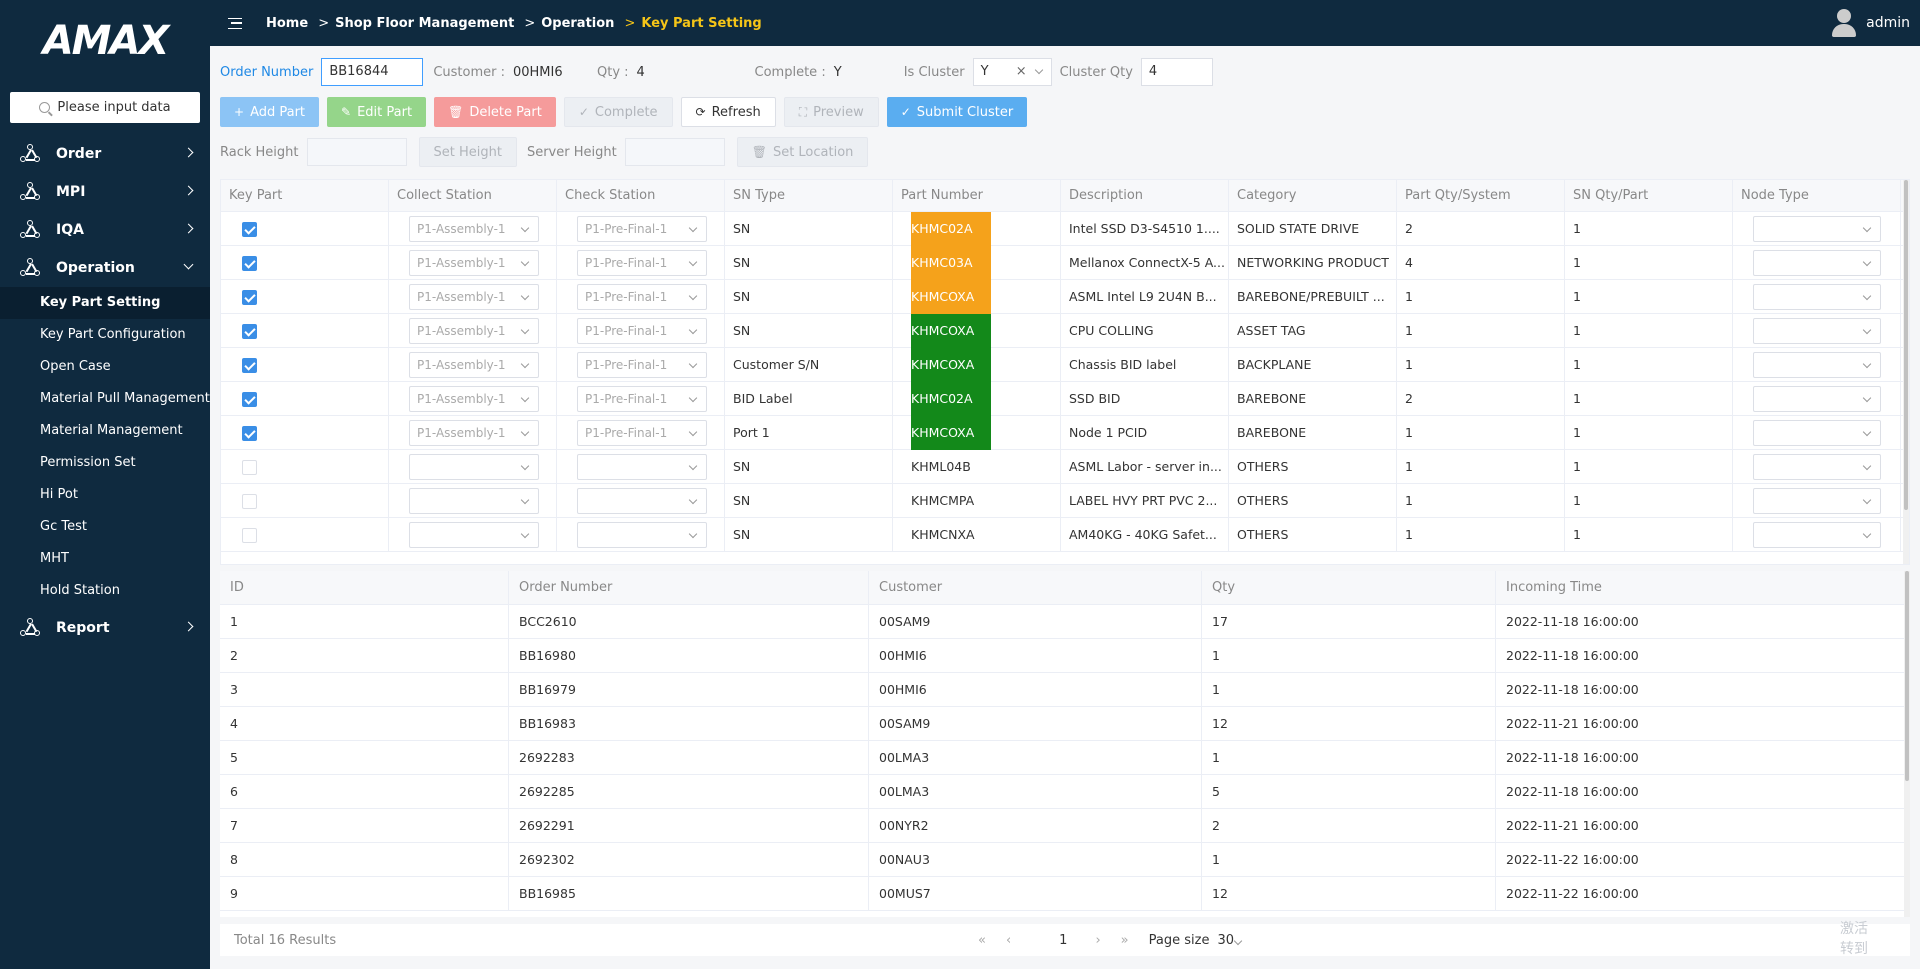  What do you see at coordinates (957, 112) in the screenshot?
I see `submit-cluster-button: ✓ Submit Cluster` at bounding box center [957, 112].